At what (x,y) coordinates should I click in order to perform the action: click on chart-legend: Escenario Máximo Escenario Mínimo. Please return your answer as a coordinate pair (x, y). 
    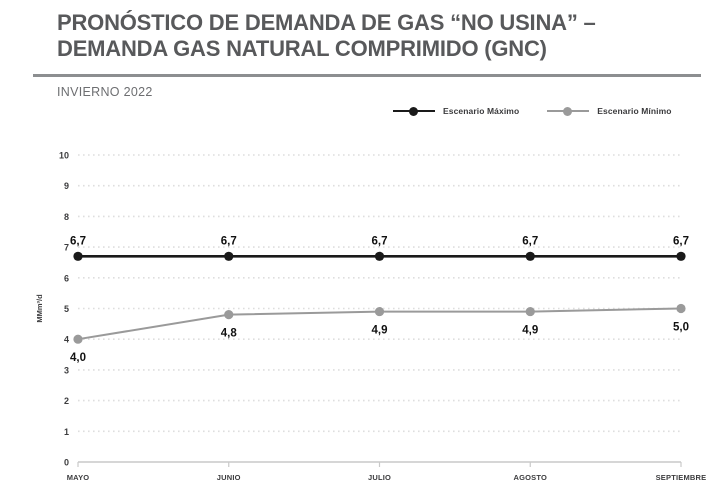
    Looking at the image, I should click on (532, 111).